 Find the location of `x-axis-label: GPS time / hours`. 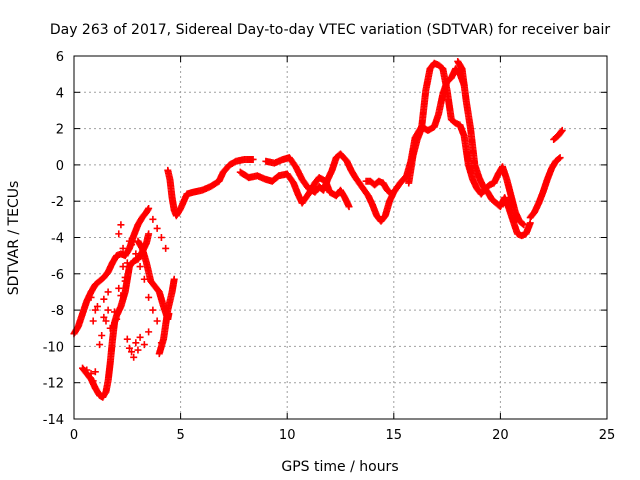

x-axis-label: GPS time / hours is located at coordinates (339, 467).